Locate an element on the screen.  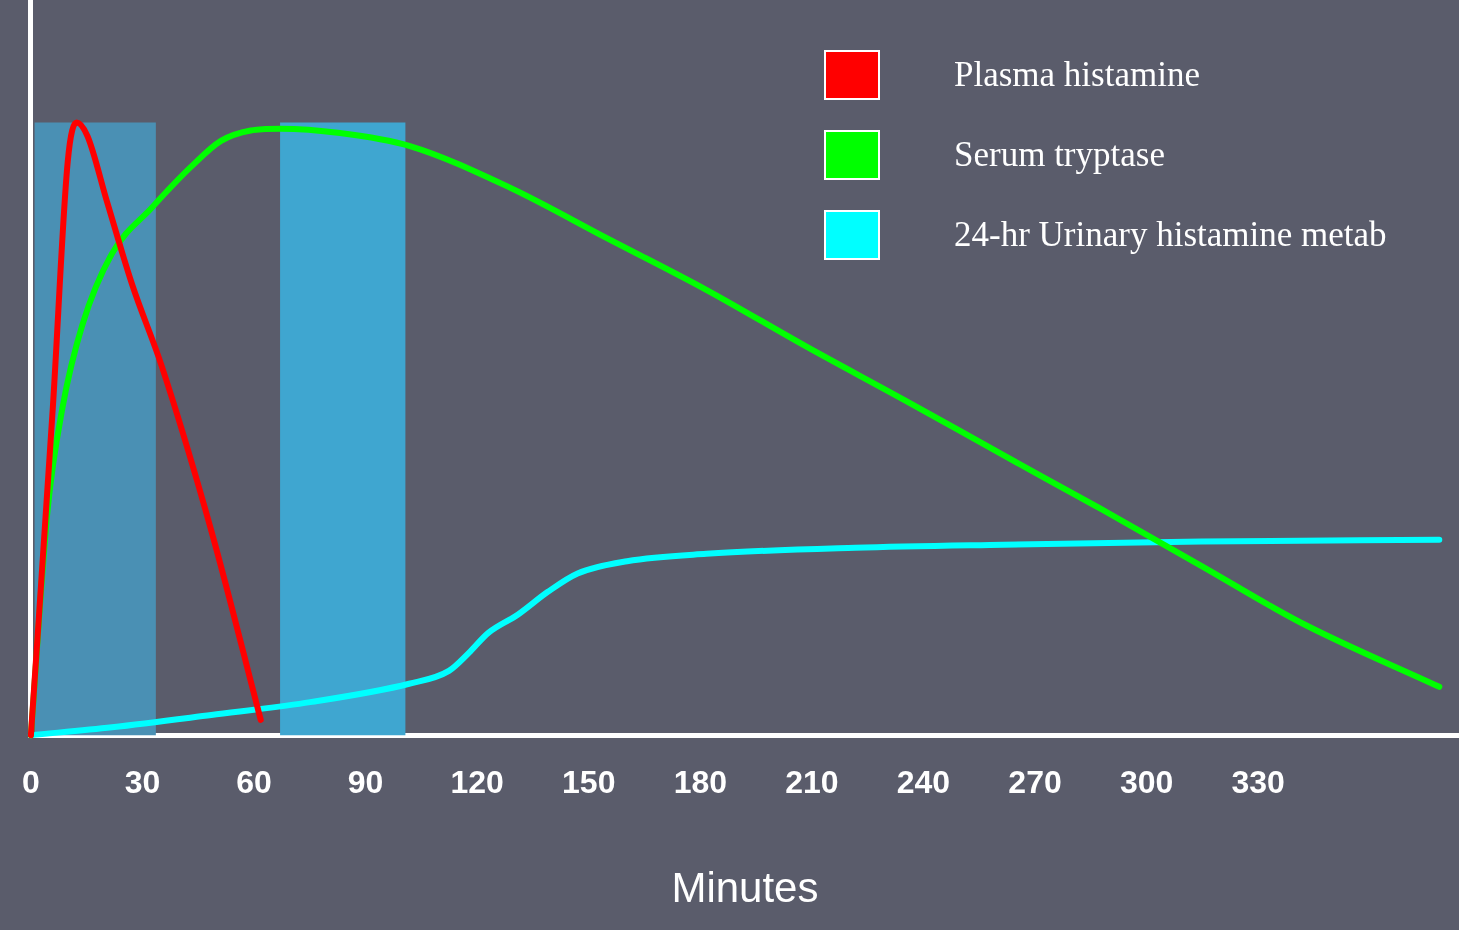
x-axis-title: Minutes is located at coordinates (745, 888).